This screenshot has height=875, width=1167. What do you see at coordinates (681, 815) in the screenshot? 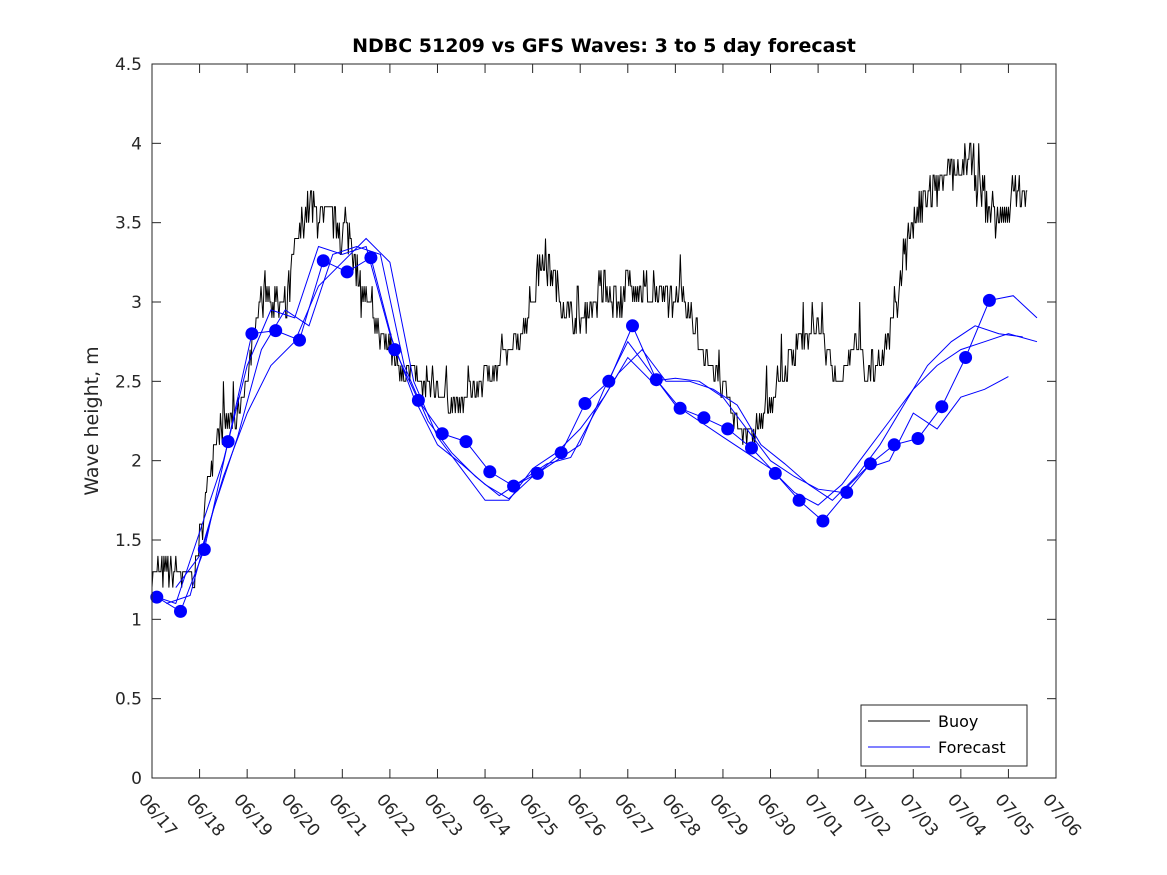
I see `x-tick-label: 06/28` at bounding box center [681, 815].